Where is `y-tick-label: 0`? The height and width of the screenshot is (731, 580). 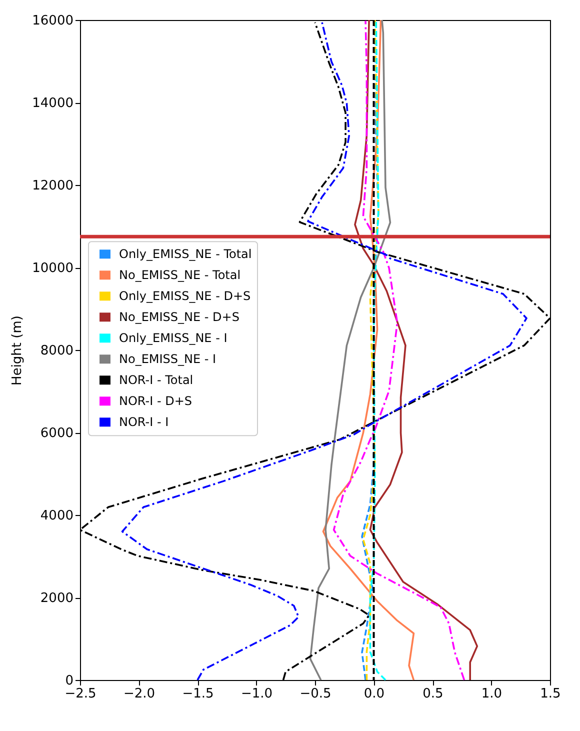
y-tick-label: 0 is located at coordinates (69, 681).